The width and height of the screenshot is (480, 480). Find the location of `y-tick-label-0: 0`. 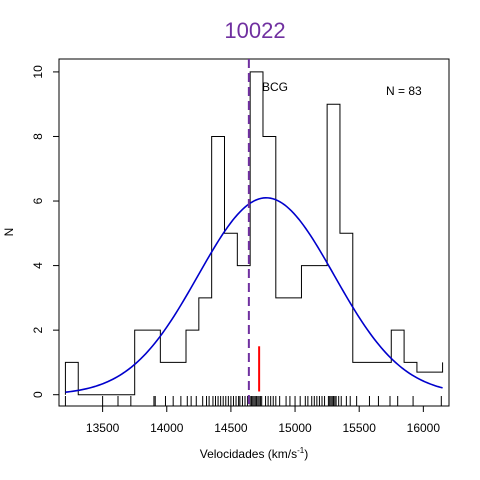

y-tick-label-0: 0 is located at coordinates (38, 394).